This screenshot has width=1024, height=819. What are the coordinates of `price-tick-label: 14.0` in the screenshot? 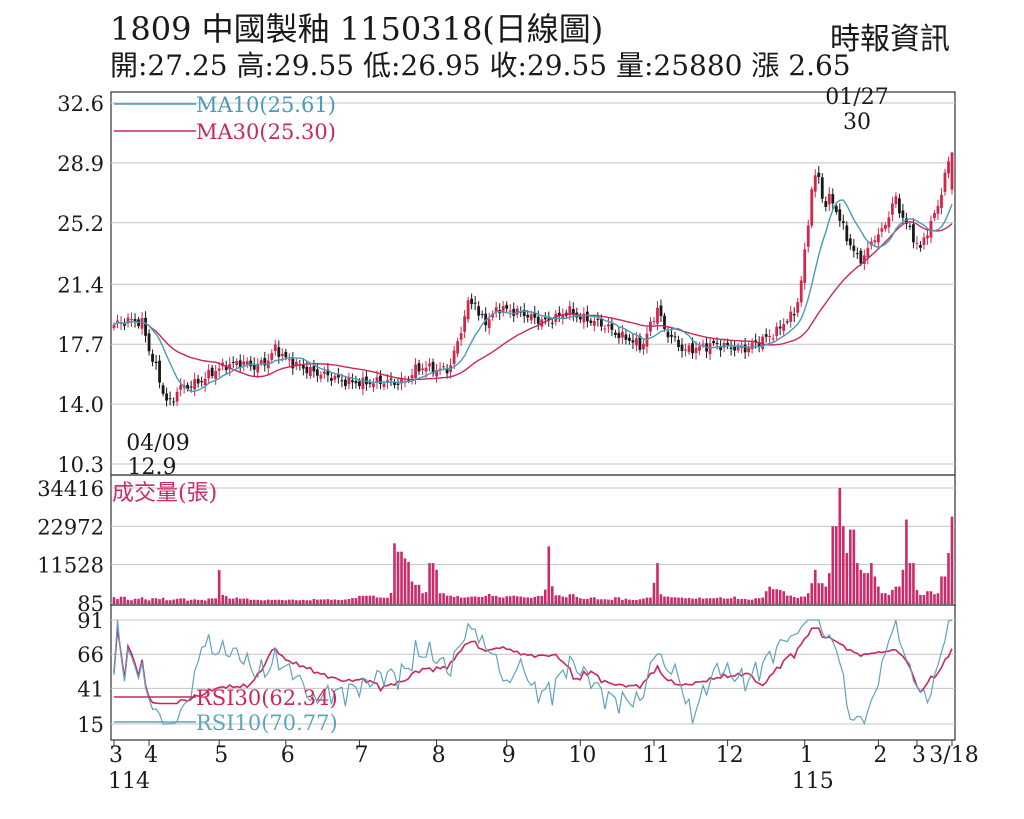 It's located at (80, 405).